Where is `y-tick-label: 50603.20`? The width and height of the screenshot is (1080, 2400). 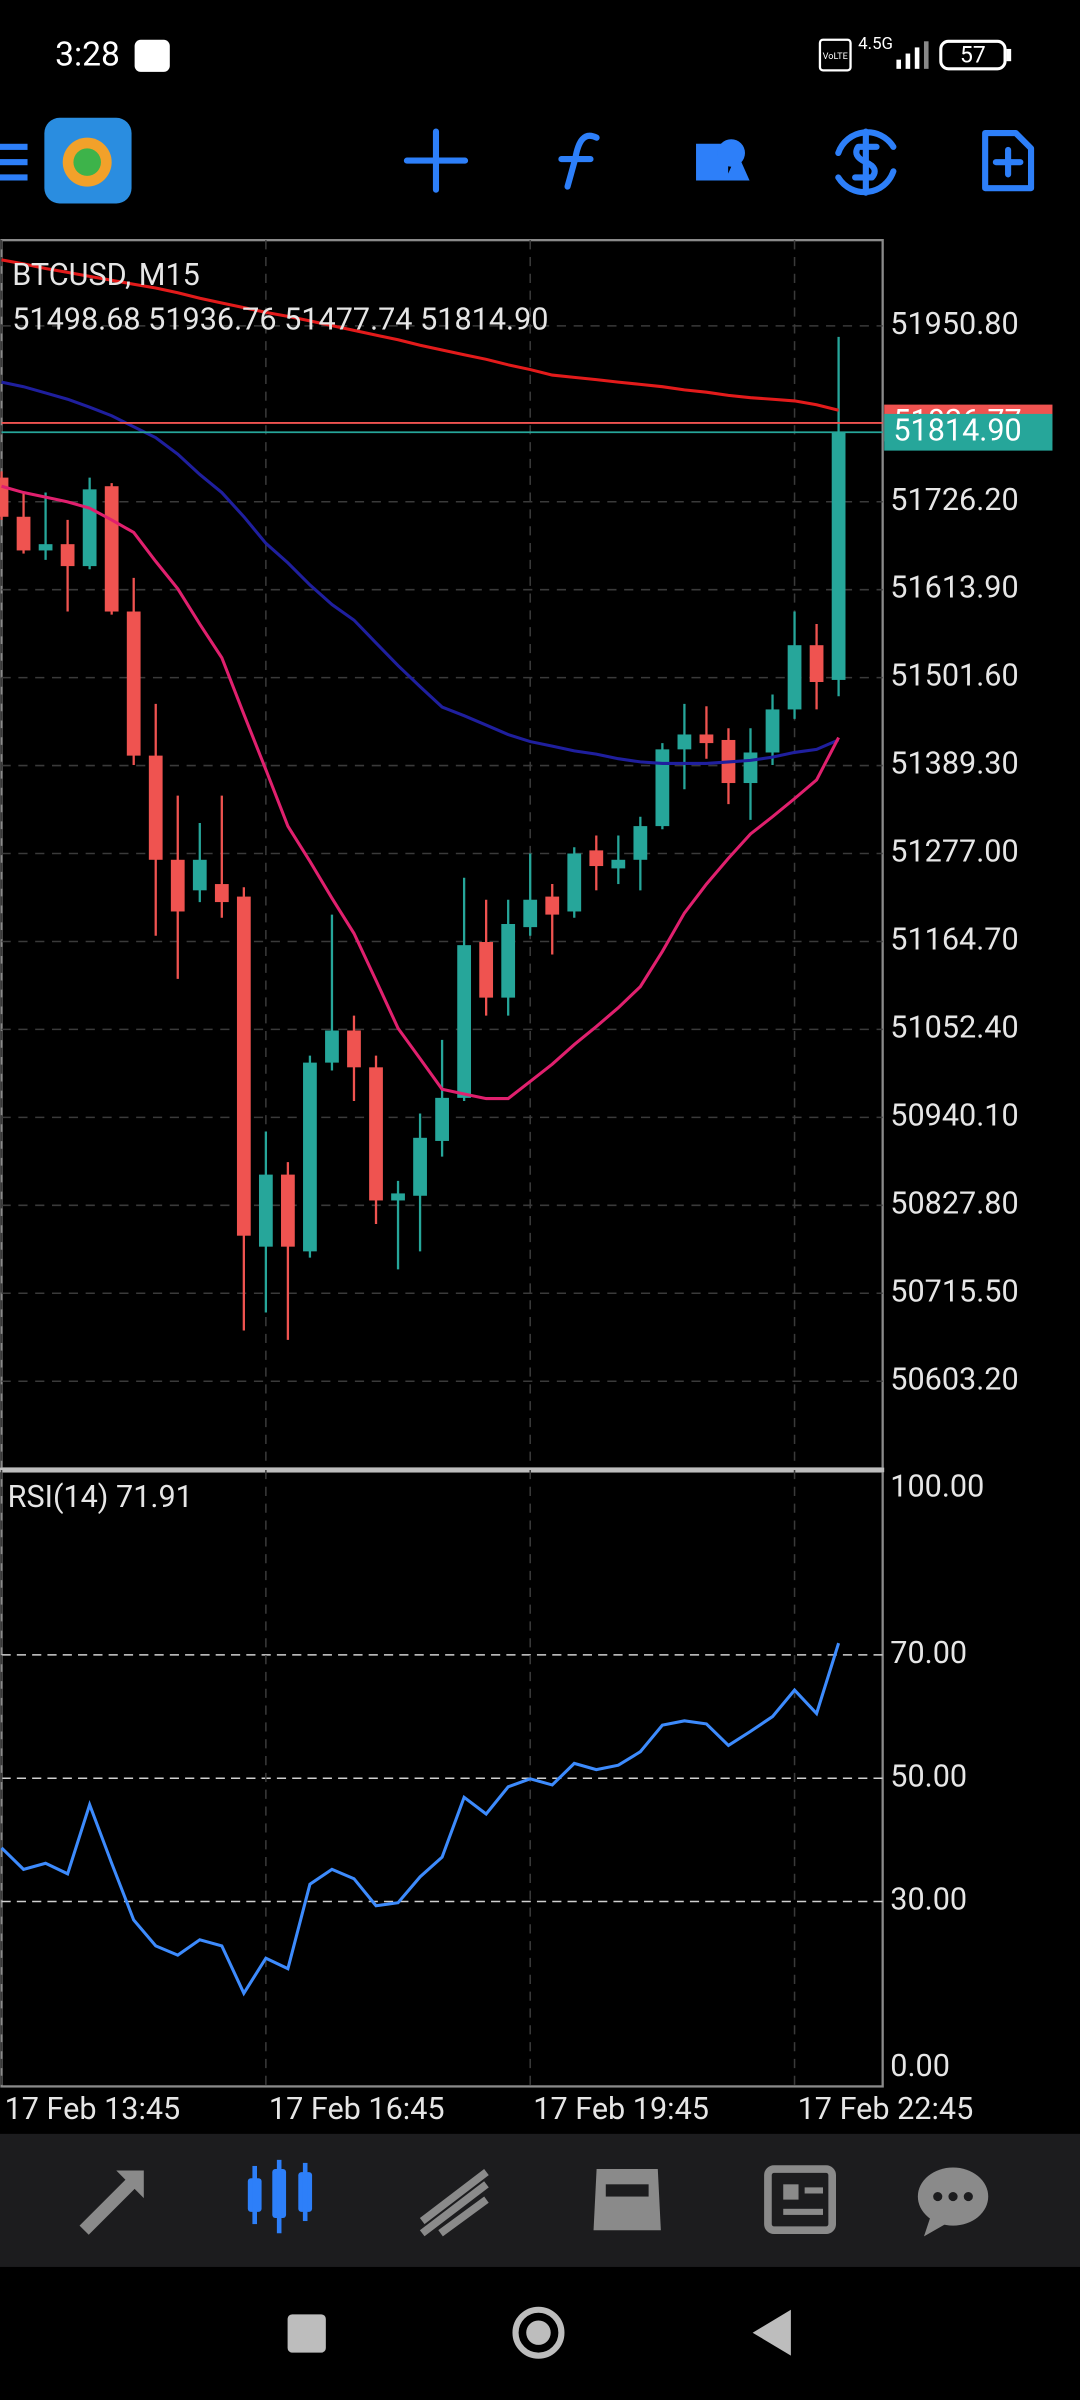 y-tick-label: 50603.20 is located at coordinates (954, 1379).